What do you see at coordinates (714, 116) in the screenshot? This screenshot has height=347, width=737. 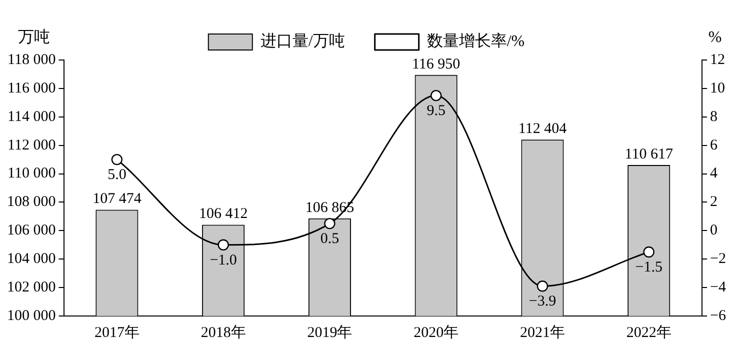 I see `y2-tick-label: 8` at bounding box center [714, 116].